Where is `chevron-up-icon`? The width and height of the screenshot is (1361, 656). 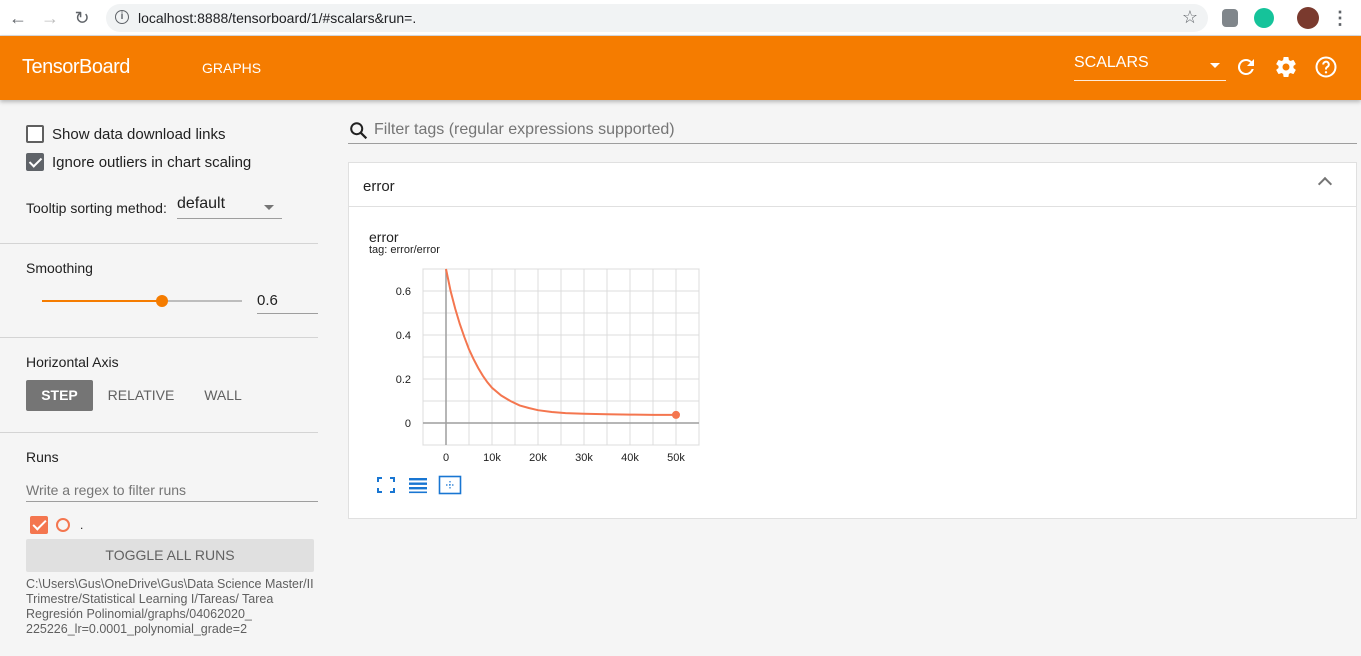 chevron-up-icon is located at coordinates (1325, 184).